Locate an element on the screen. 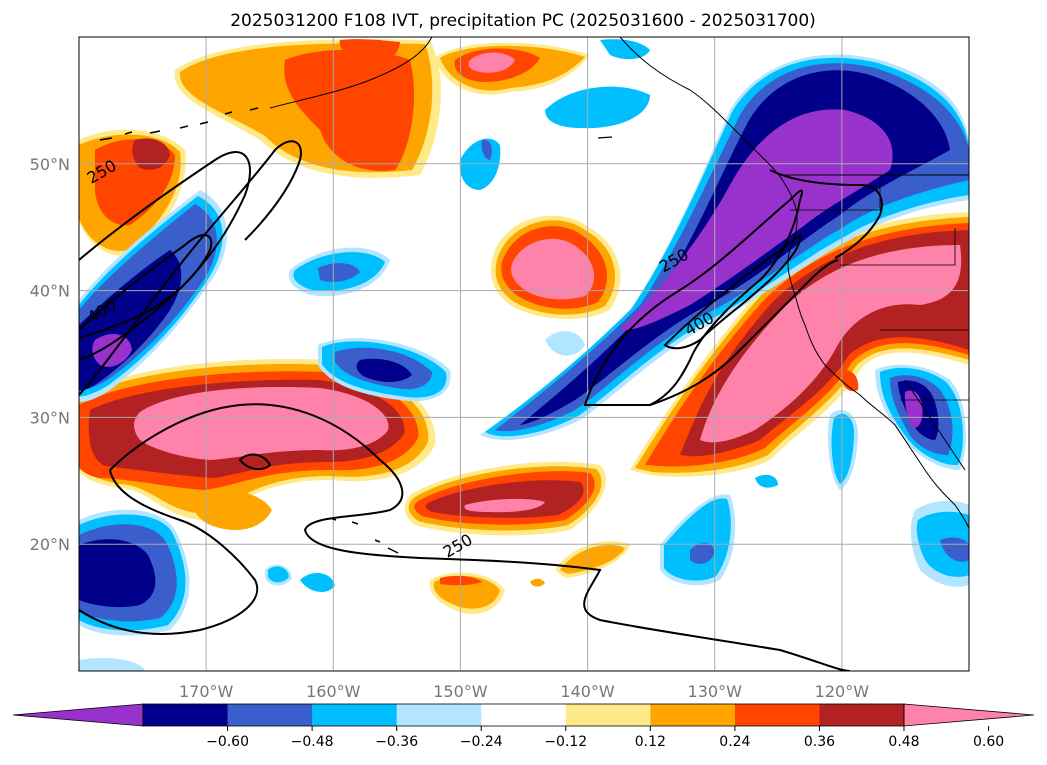 The image size is (1047, 765). lat-tick-label: 40°N is located at coordinates (50, 291).